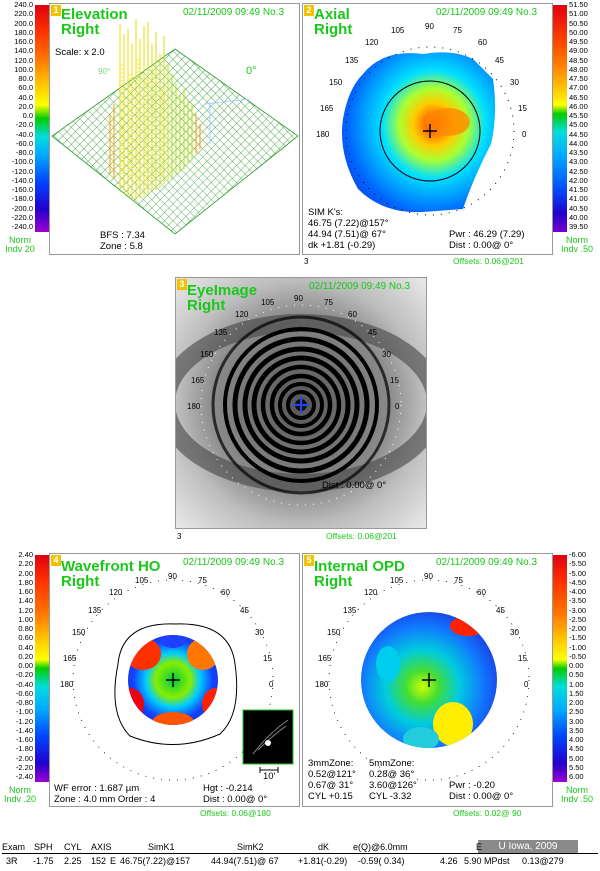 Image resolution: width=600 pixels, height=871 pixels. Describe the element at coordinates (336, 82) in the screenshot. I see `angle-label-150: 150` at that location.